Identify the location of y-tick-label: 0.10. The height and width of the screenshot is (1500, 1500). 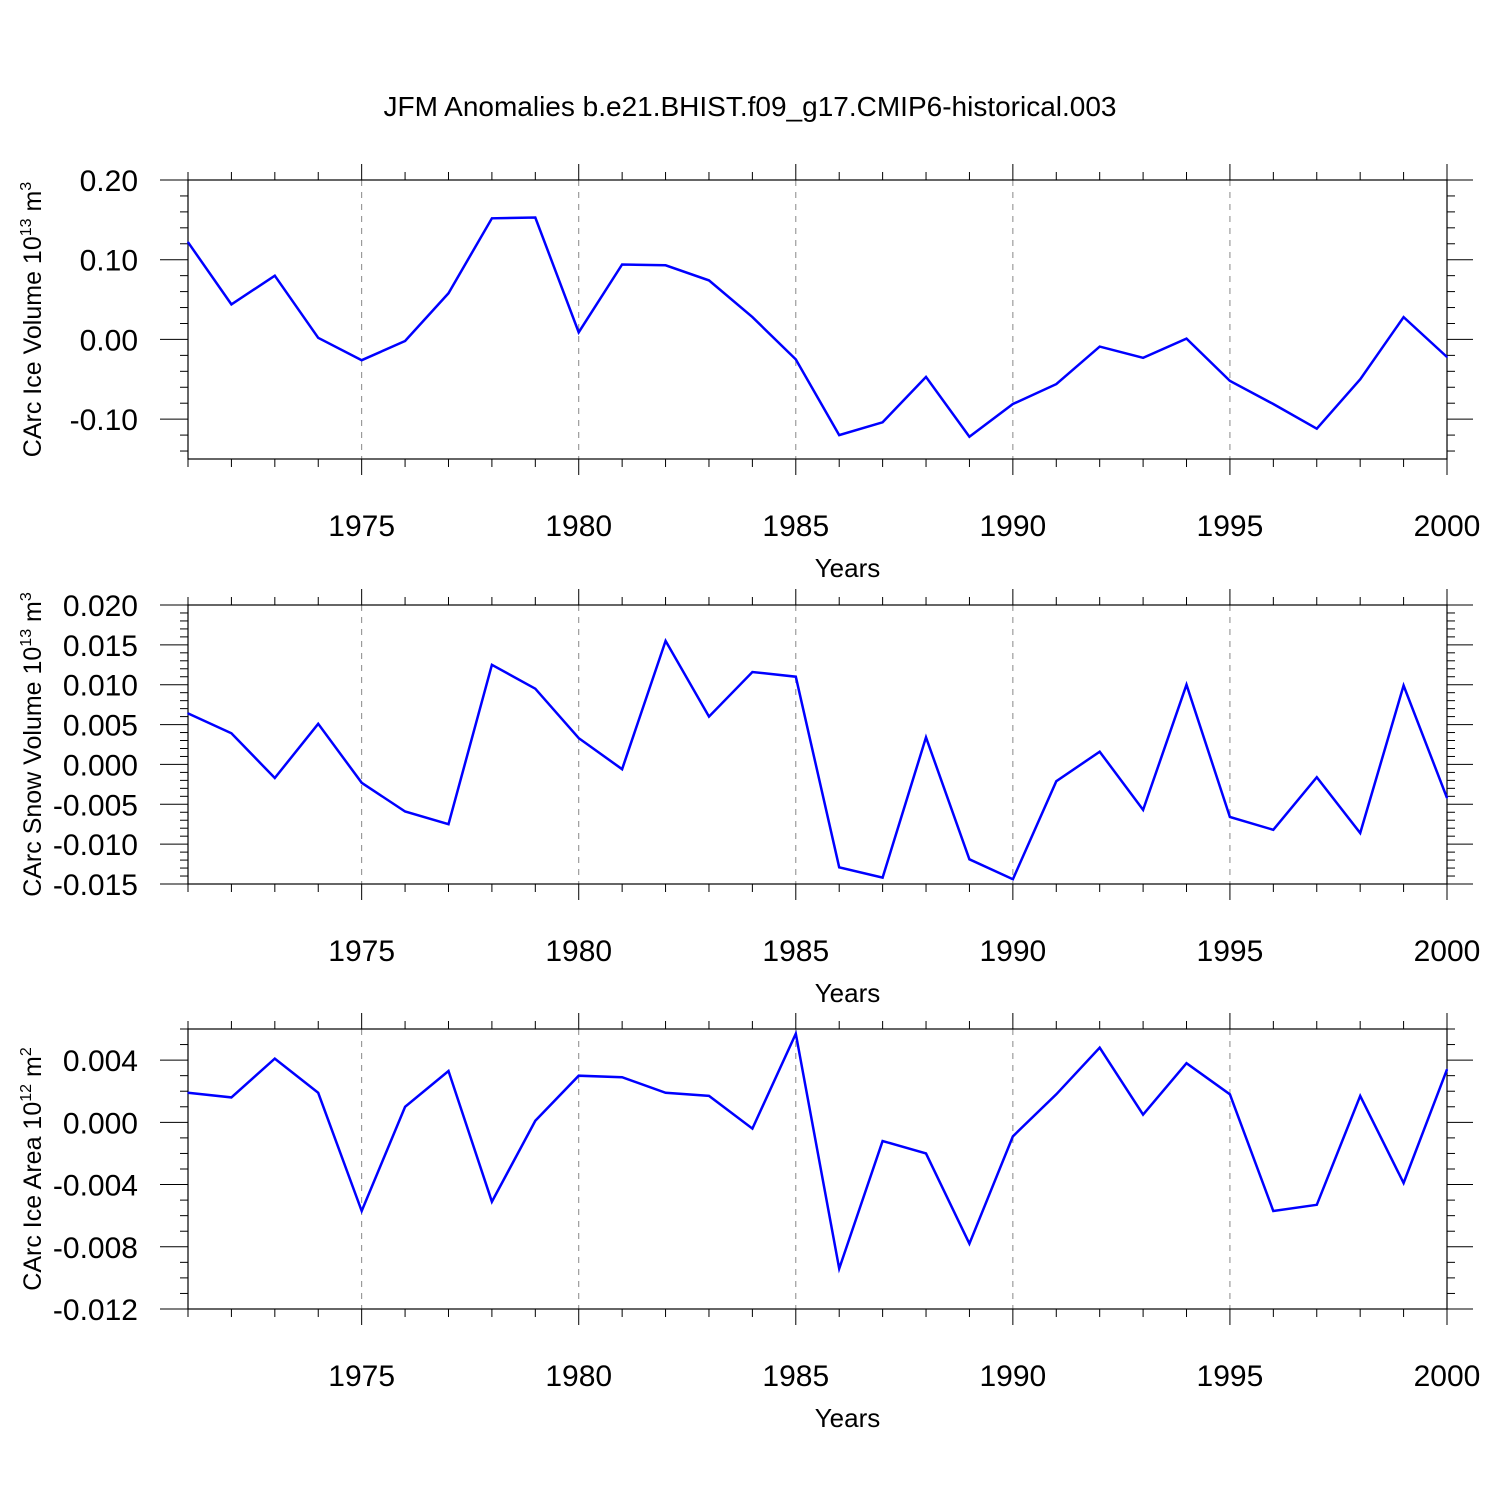
(109, 261).